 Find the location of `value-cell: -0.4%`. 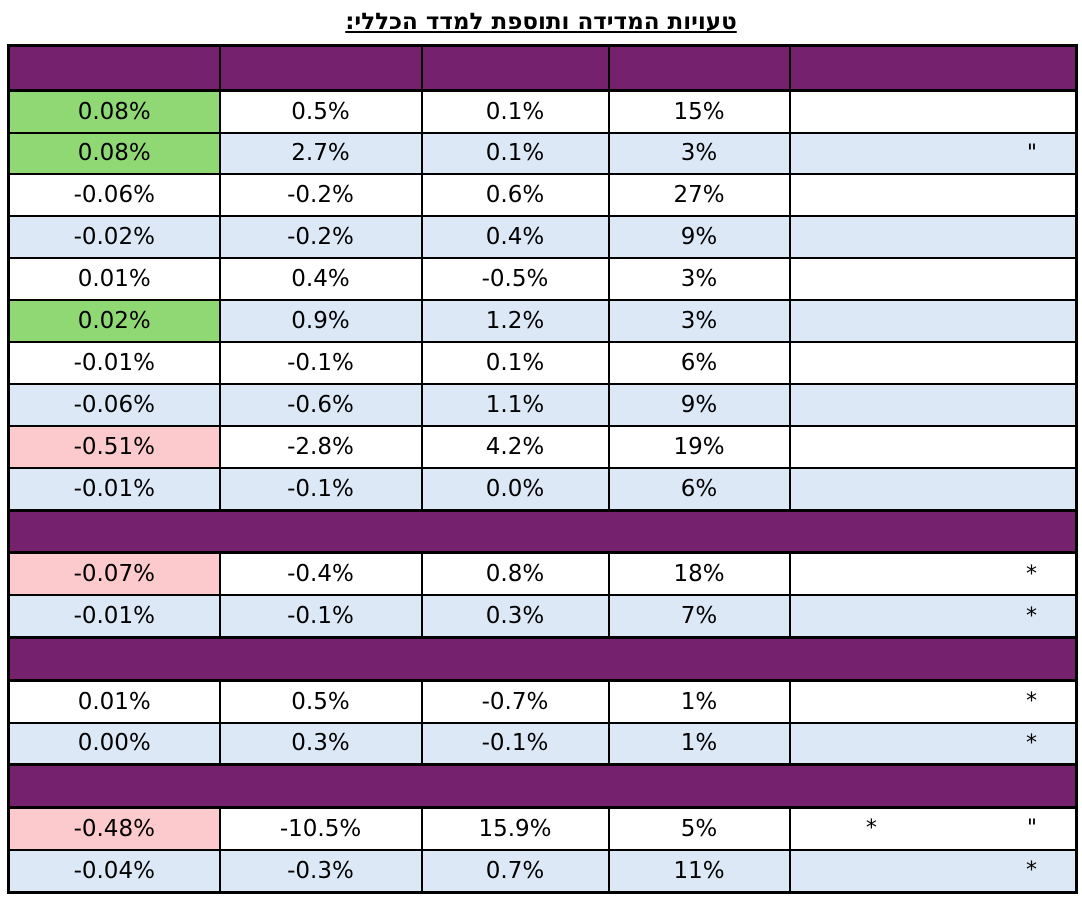

value-cell: -0.4% is located at coordinates (320, 574).